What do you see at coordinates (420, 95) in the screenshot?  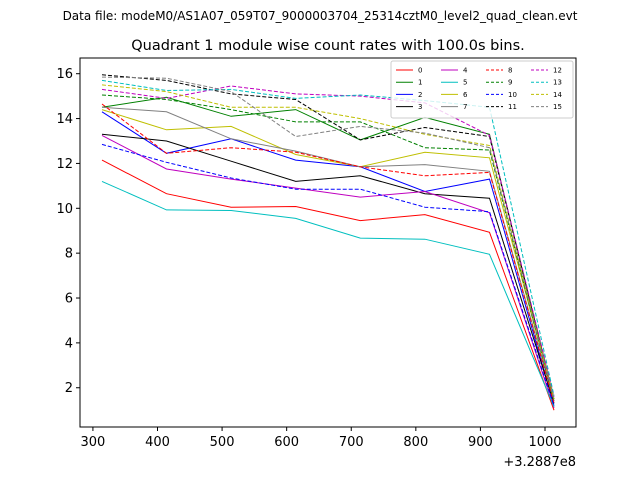 I see `legend-label-2: 2` at bounding box center [420, 95].